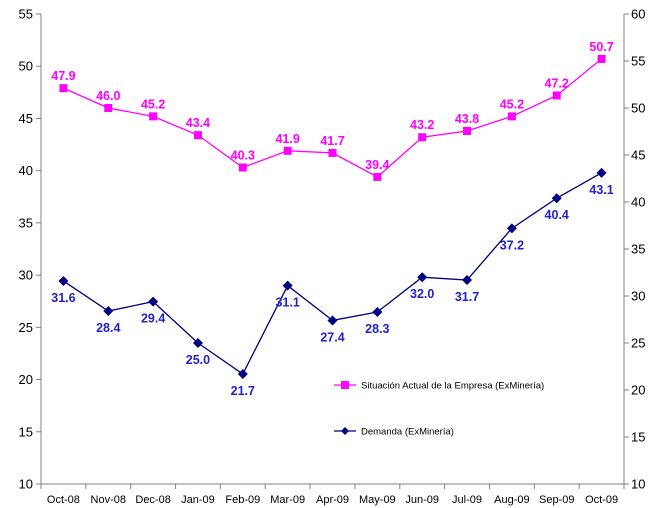 The image size is (654, 508). What do you see at coordinates (345, 431) in the screenshot?
I see `legend-marker-demanda` at bounding box center [345, 431].